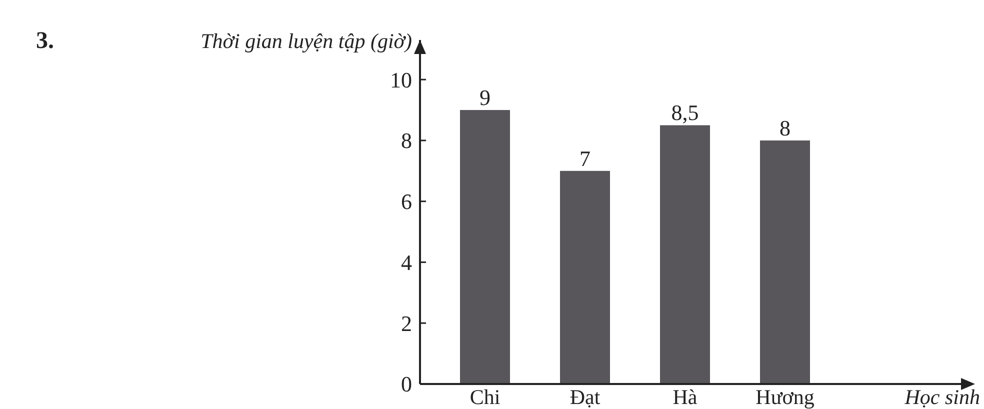 Image resolution: width=984 pixels, height=409 pixels. I want to click on y-tick-label: 2, so click(406, 323).